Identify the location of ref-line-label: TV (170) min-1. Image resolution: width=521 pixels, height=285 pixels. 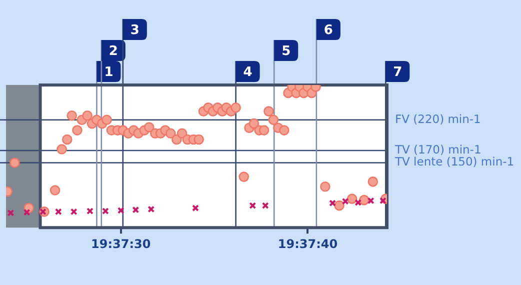
(438, 149).